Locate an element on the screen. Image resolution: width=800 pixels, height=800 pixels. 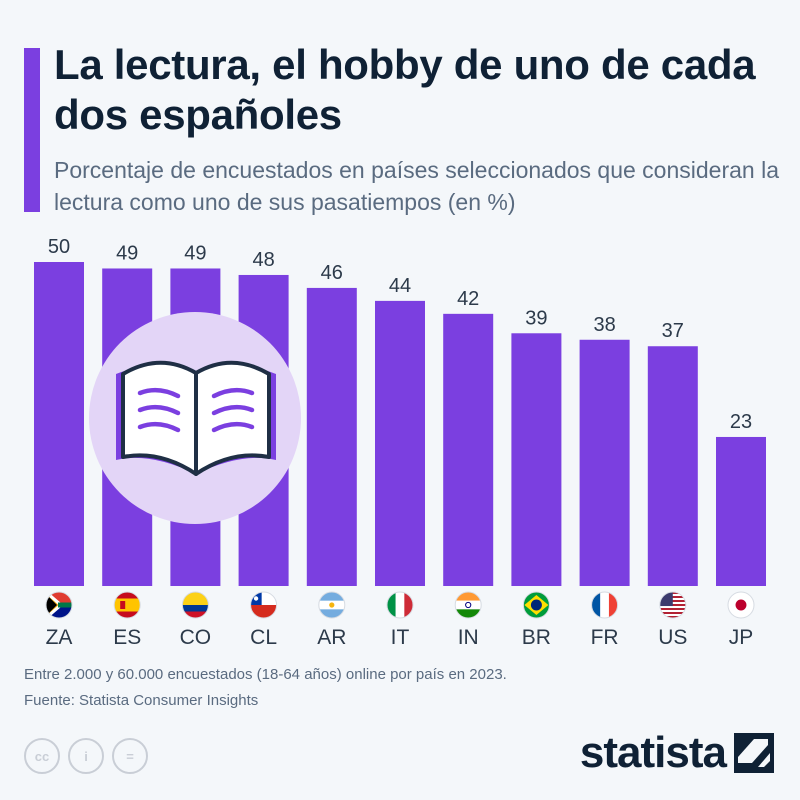
category-label-co: CO is located at coordinates (196, 637).